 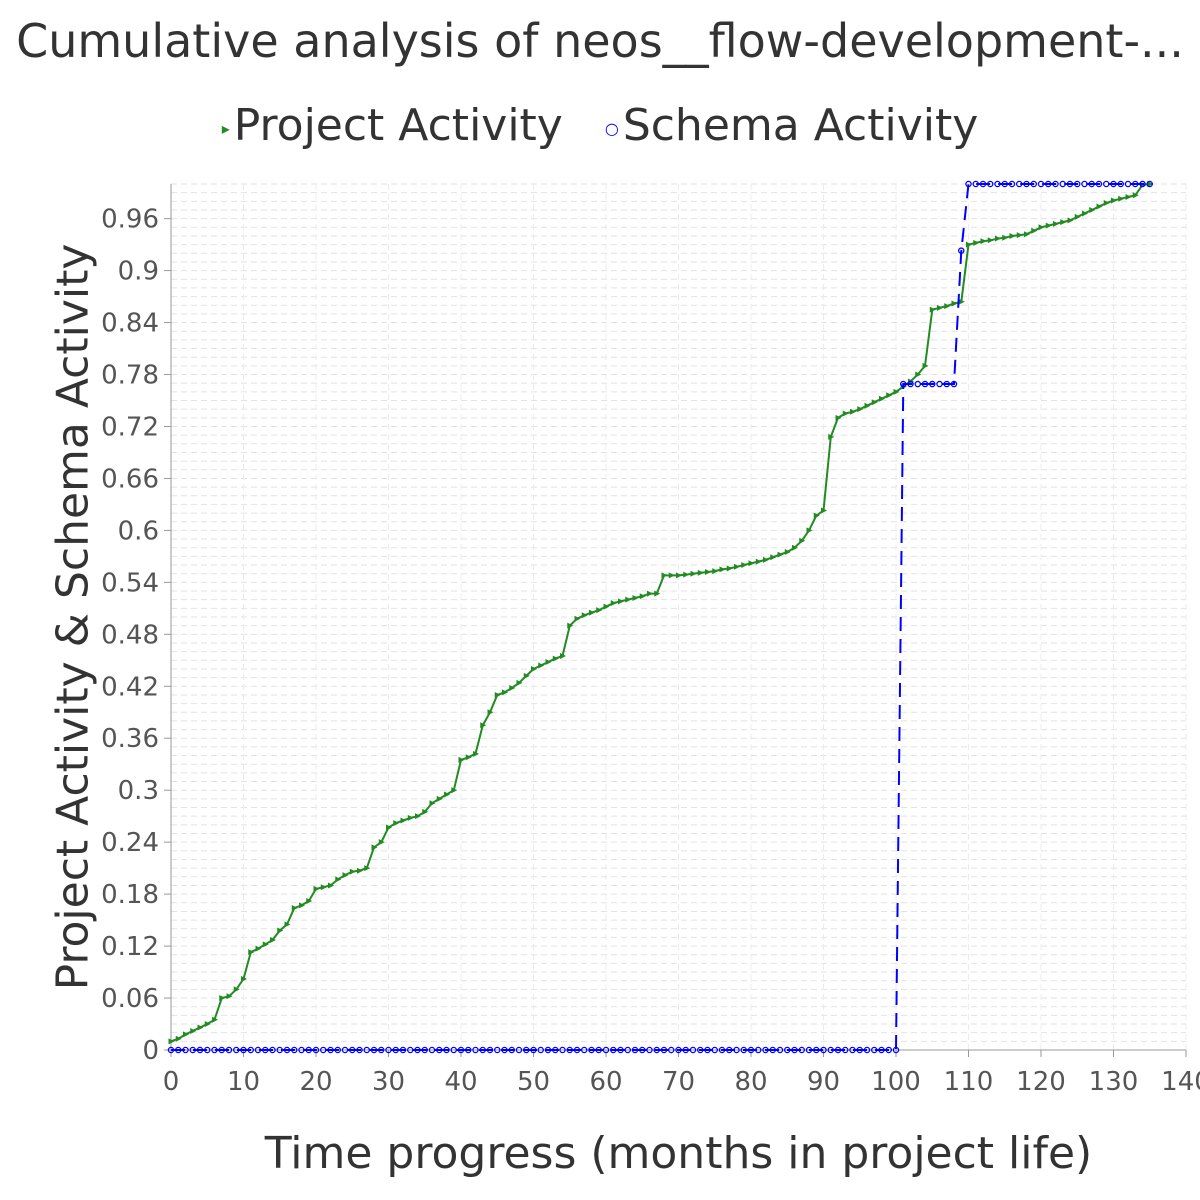 What do you see at coordinates (130, 479) in the screenshot?
I see `y-tick-label: 0.66` at bounding box center [130, 479].